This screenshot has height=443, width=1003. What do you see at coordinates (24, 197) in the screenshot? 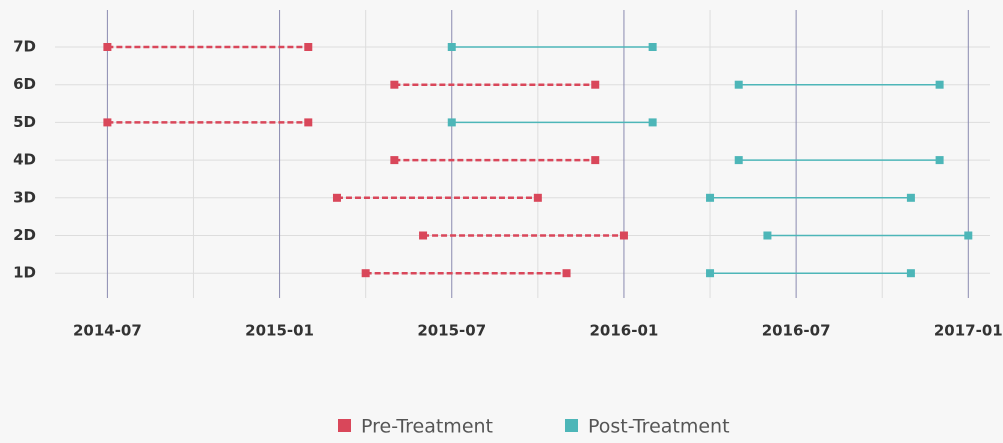
I see `y-tick-label: 3D` at bounding box center [24, 197].